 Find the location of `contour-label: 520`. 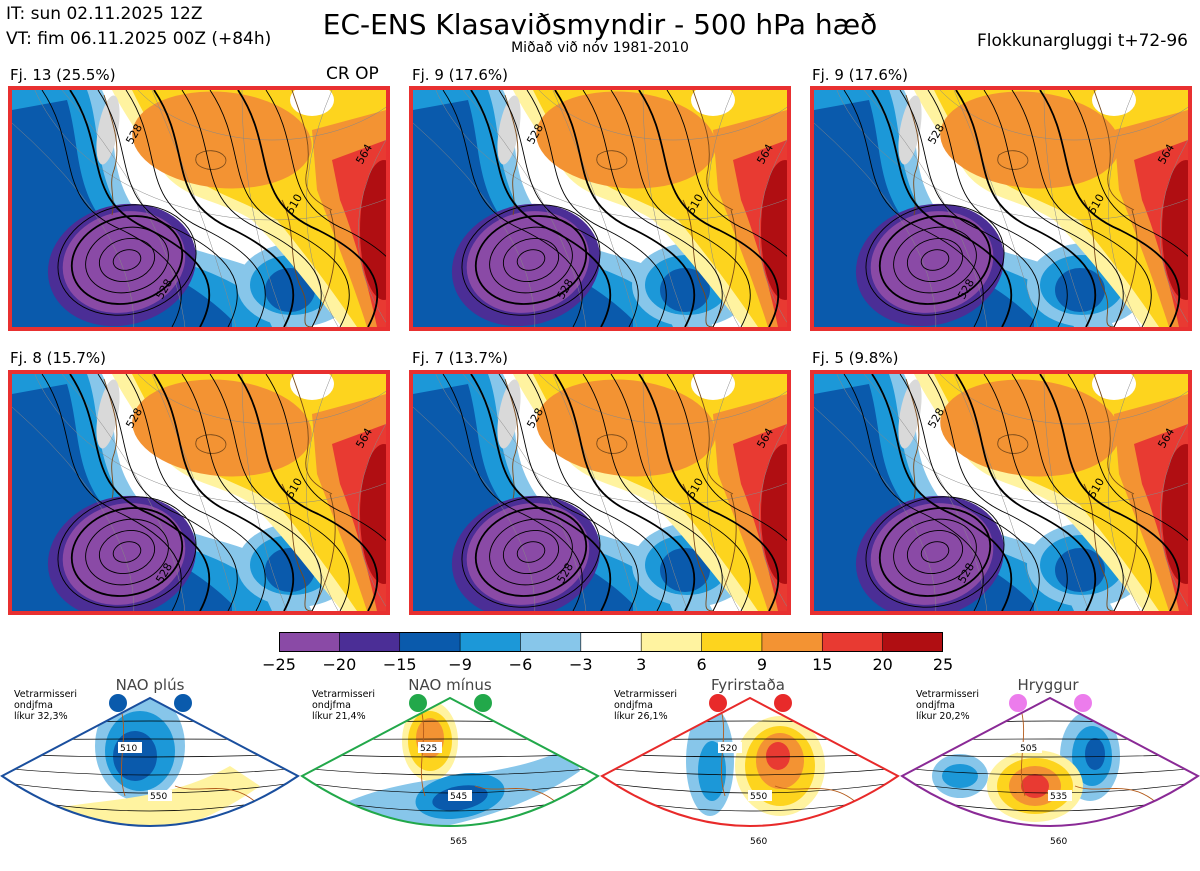

contour-label: 520 is located at coordinates (728, 749).